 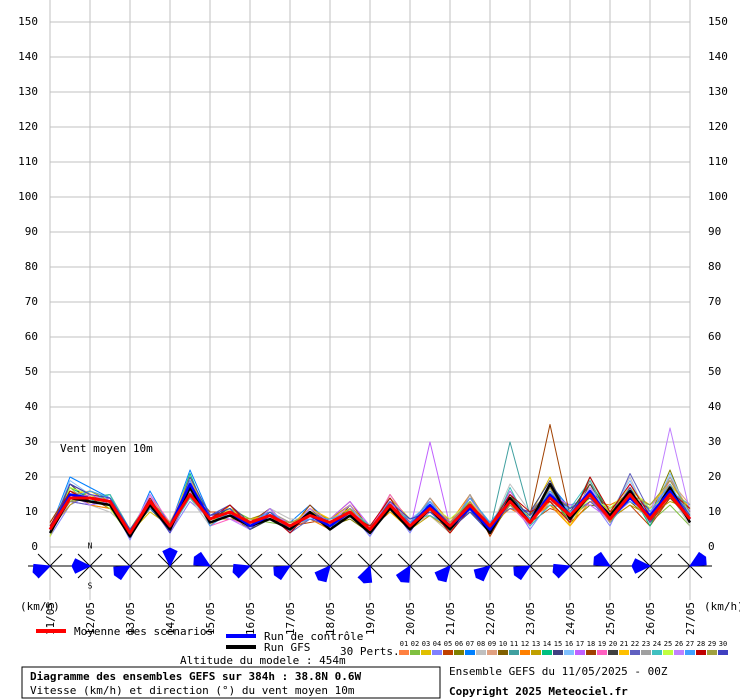 What do you see at coordinates (650, 618) in the screenshot?
I see `x-tick-label: 26/05` at bounding box center [650, 618].